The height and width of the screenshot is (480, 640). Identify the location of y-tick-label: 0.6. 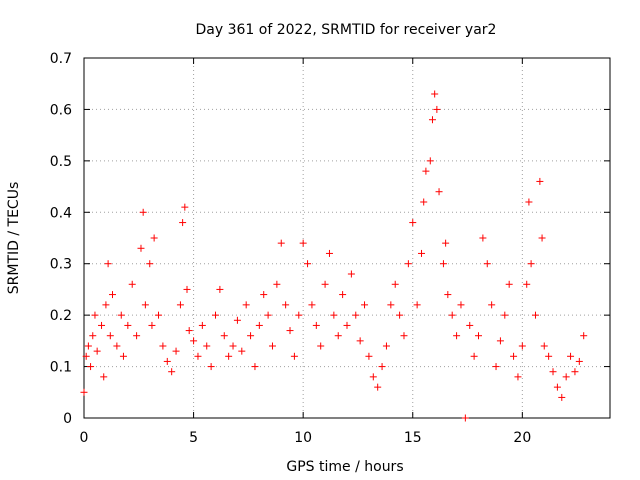
(61, 110).